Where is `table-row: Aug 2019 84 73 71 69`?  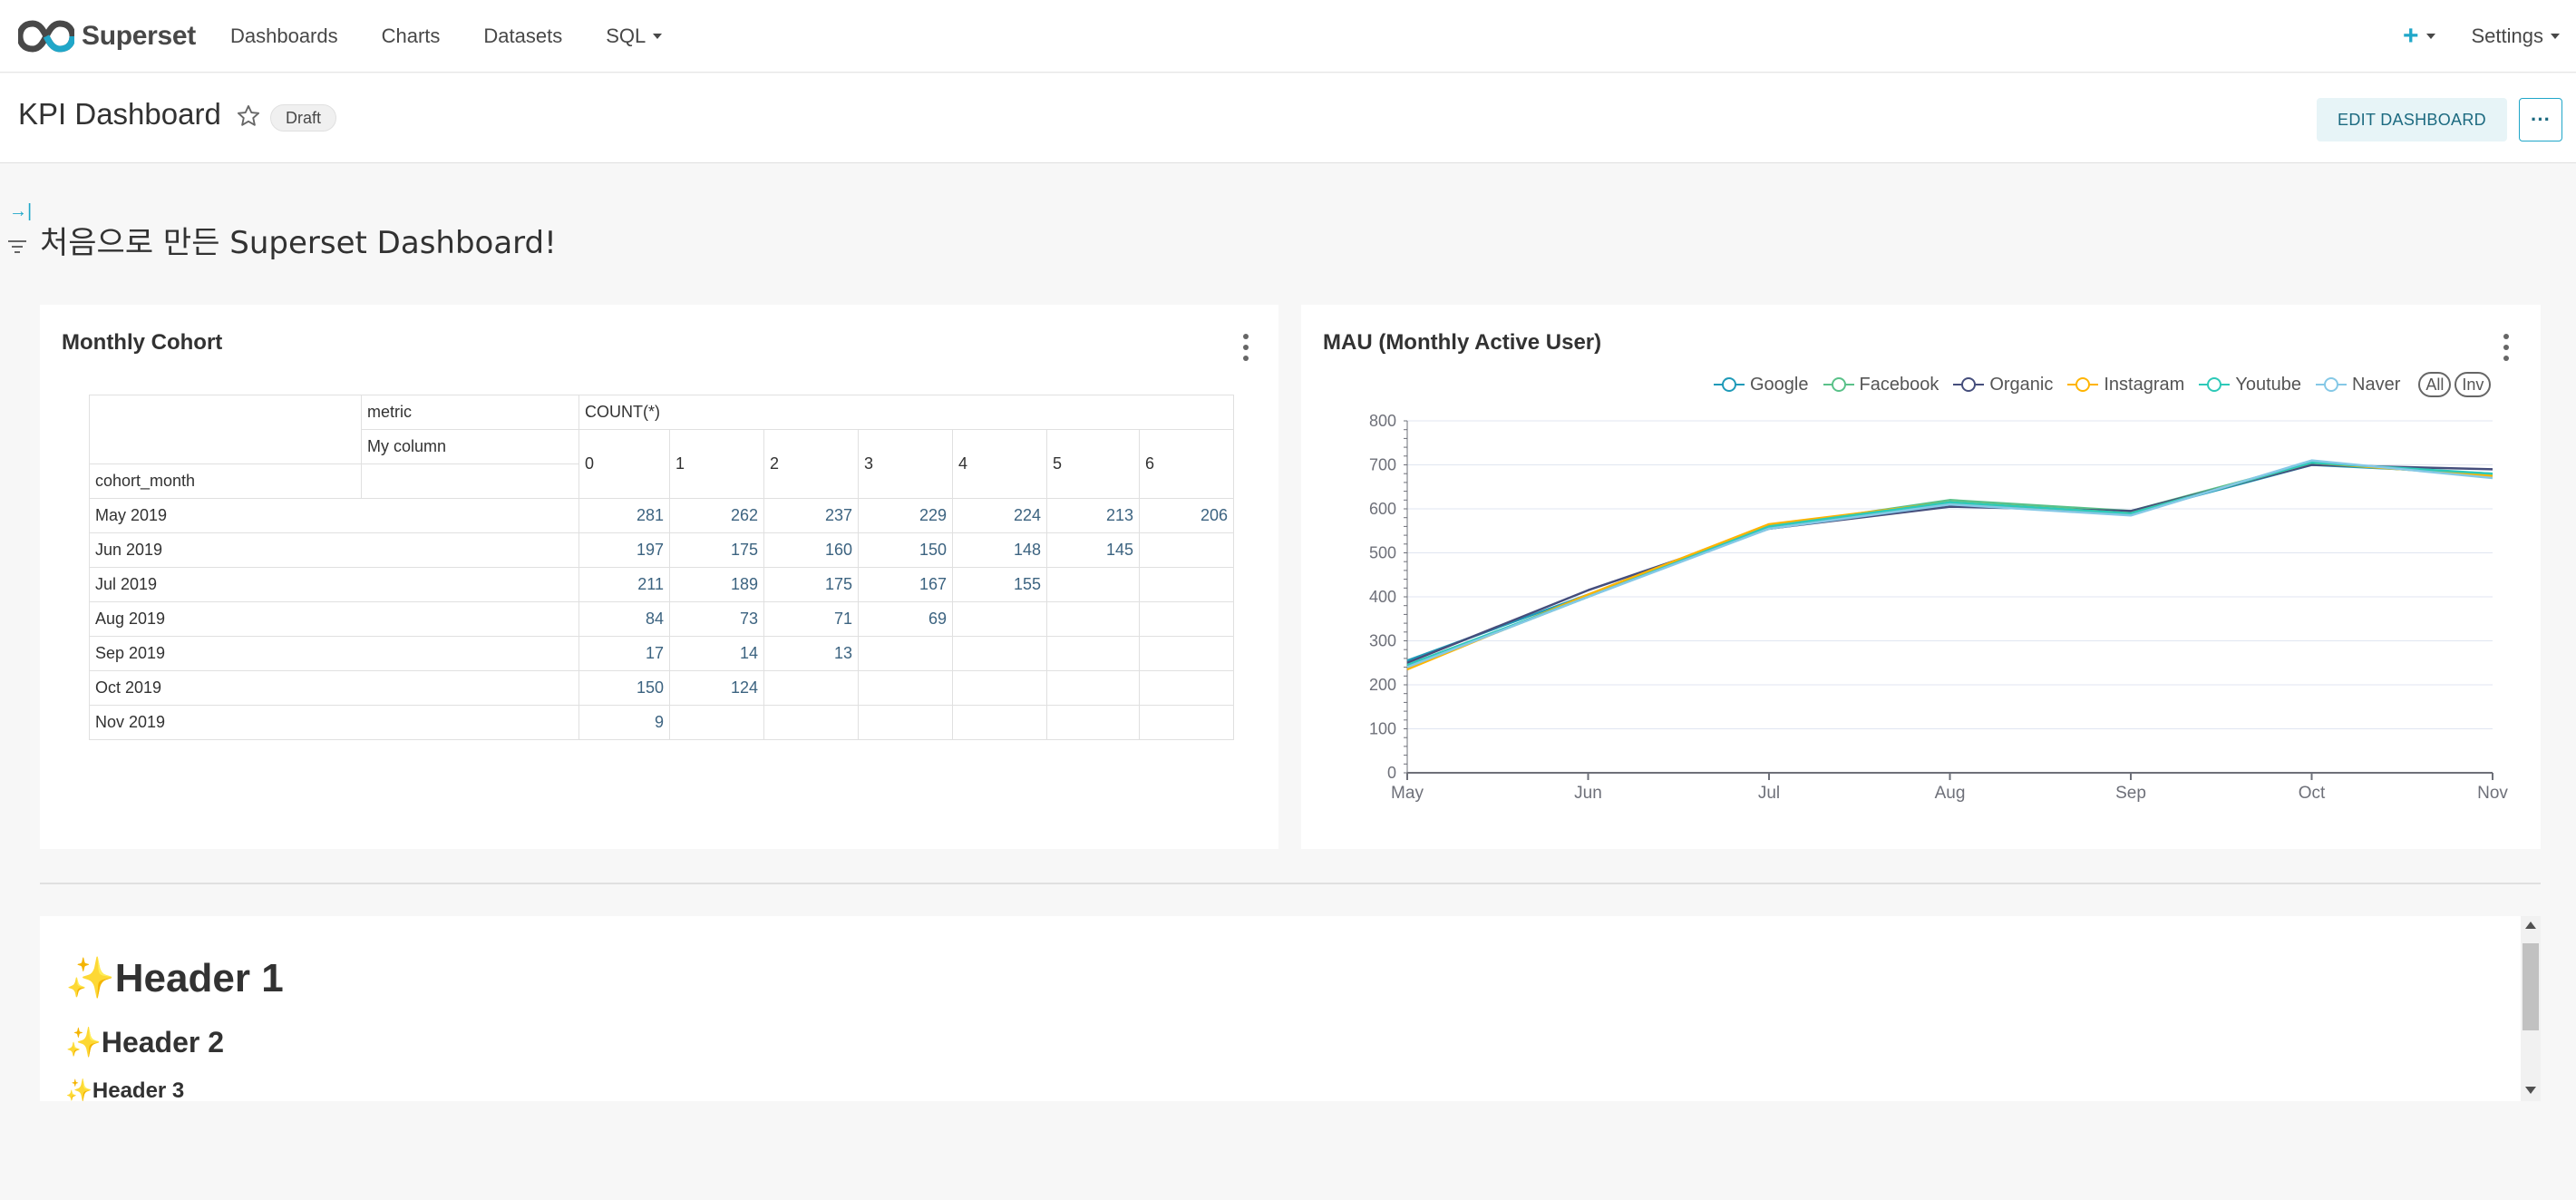 table-row: Aug 2019 84 73 71 69 is located at coordinates (661, 619).